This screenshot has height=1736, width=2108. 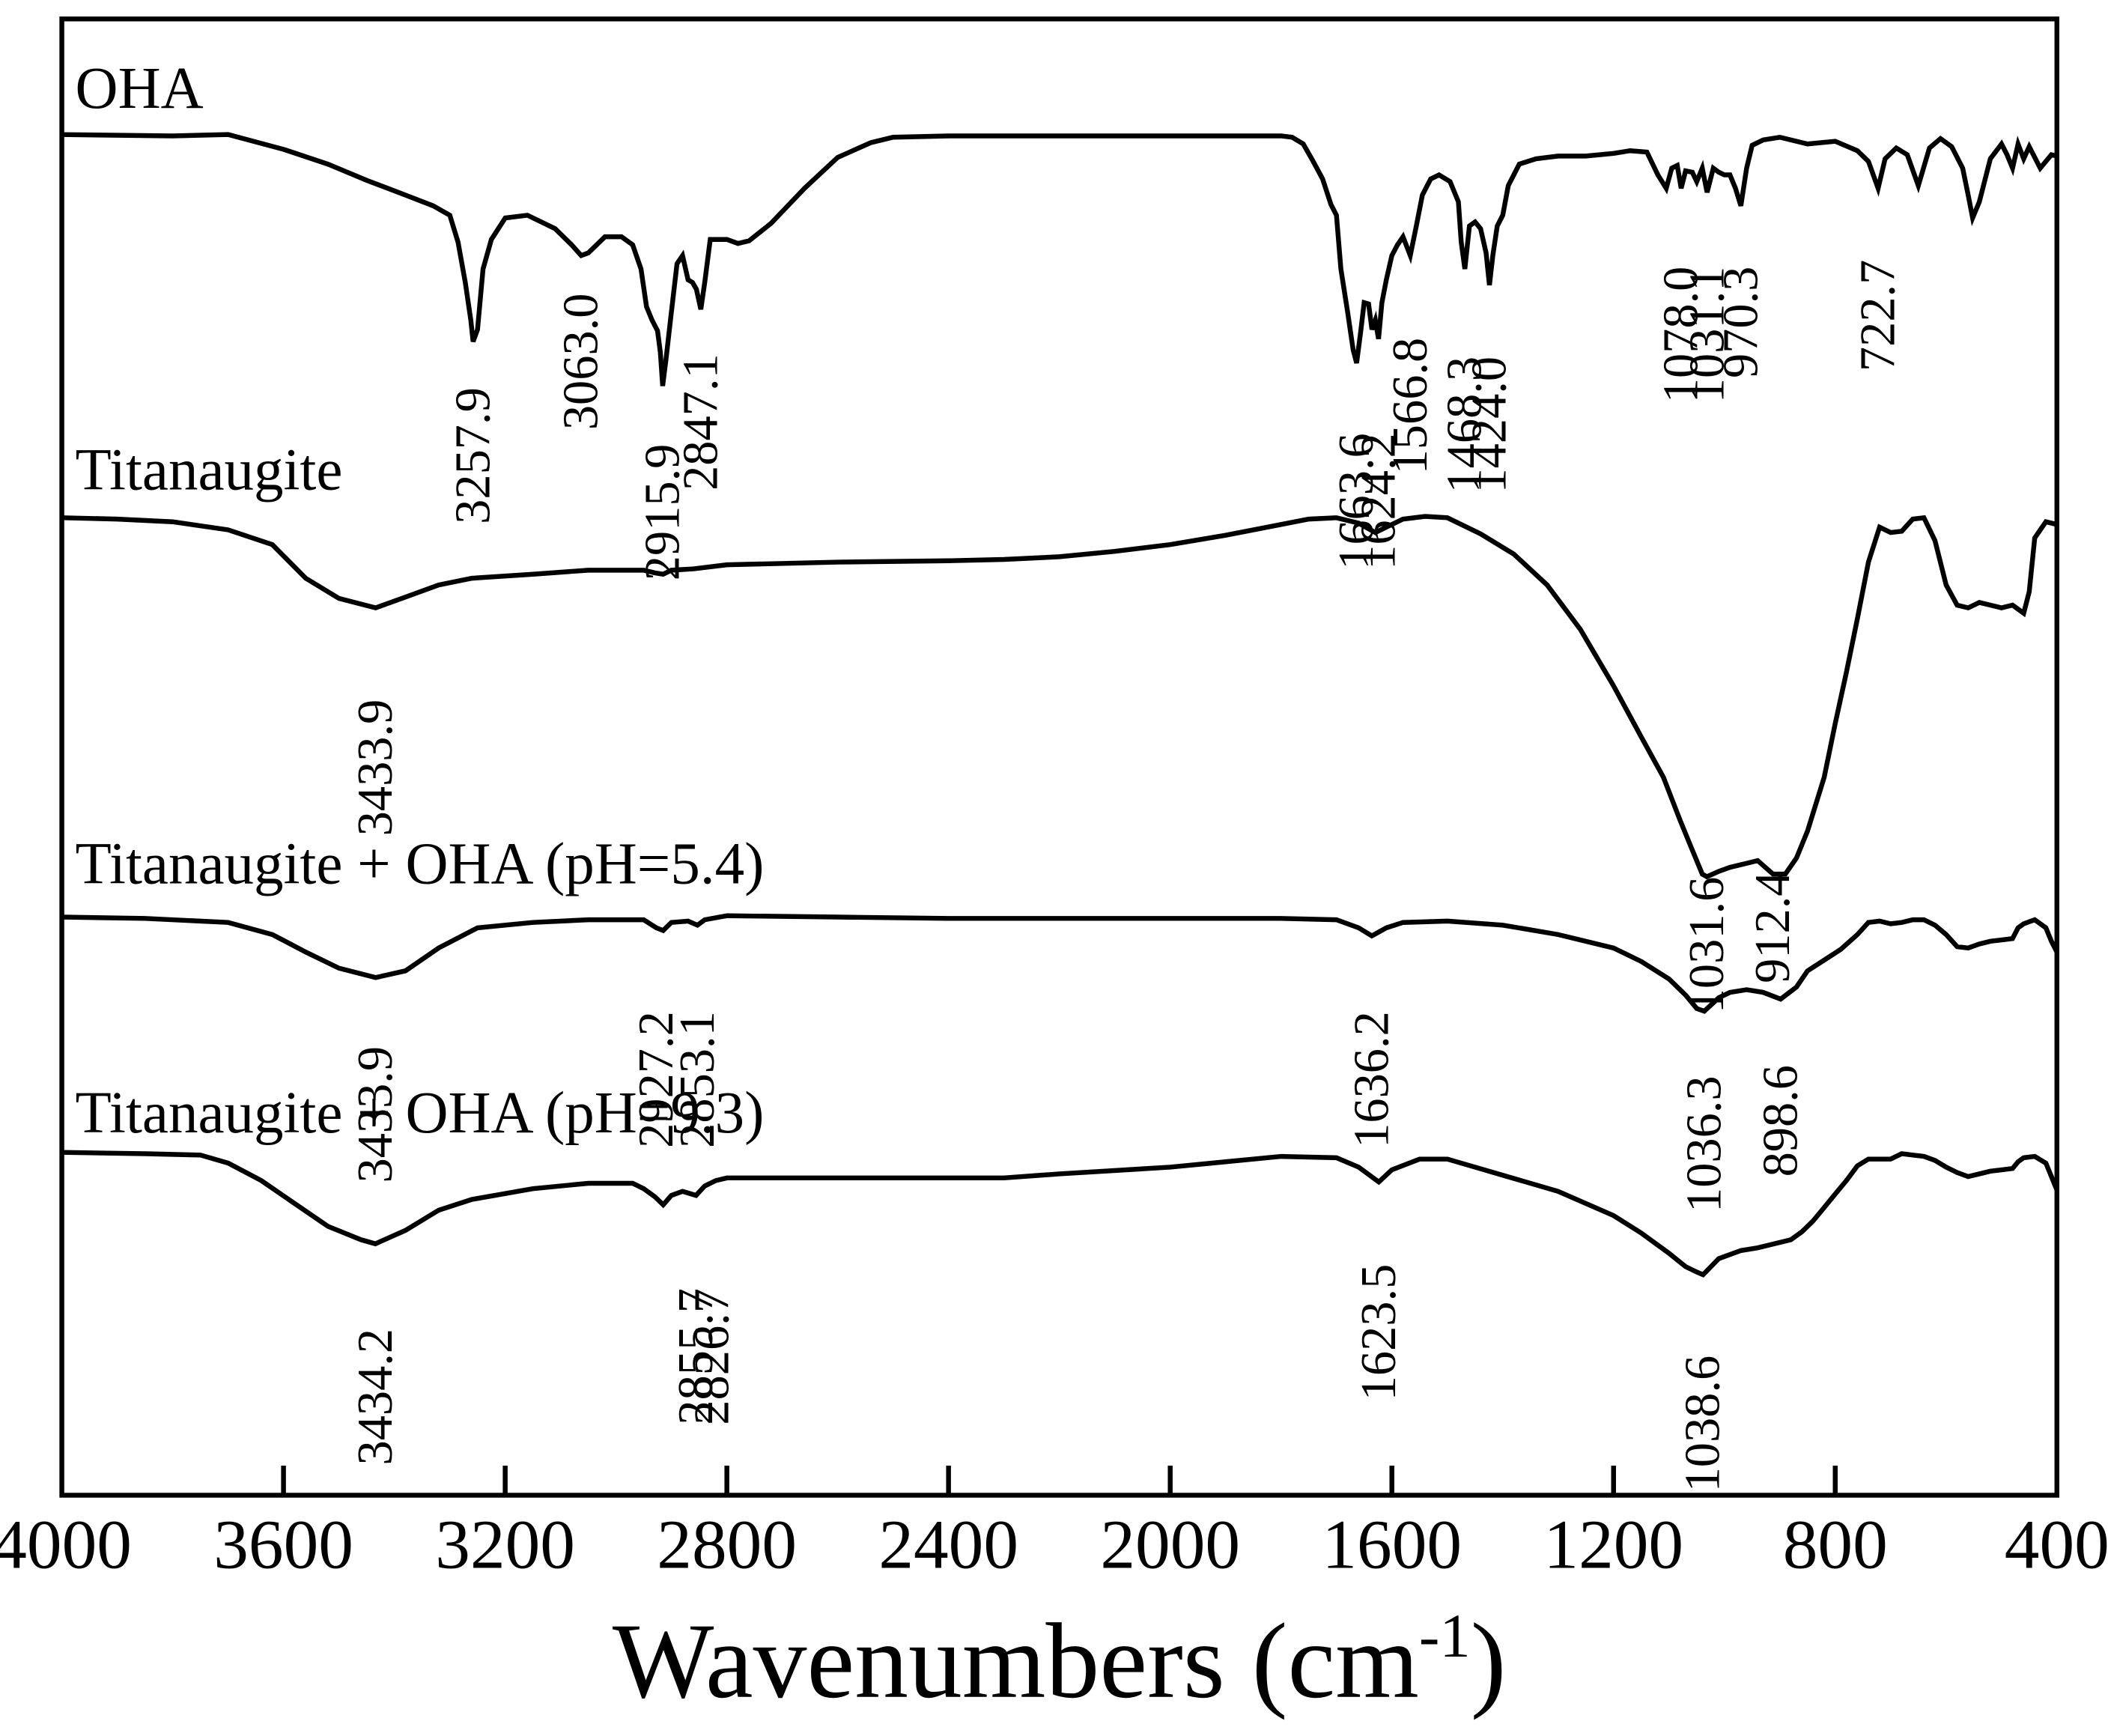 I want to click on peak-label: 1663.6, so click(x=1356, y=501).